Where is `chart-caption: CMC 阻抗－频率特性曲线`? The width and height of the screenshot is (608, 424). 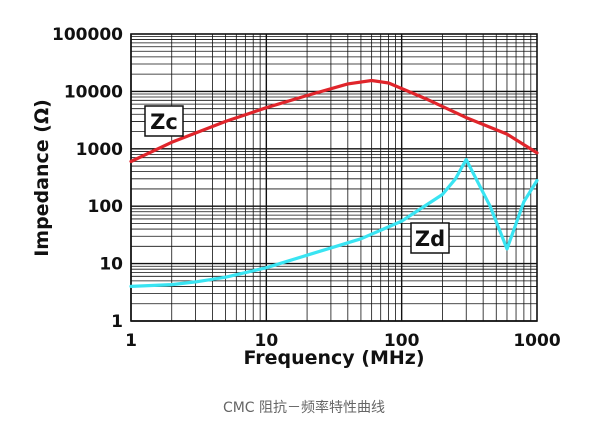 chart-caption: CMC 阻抗－频率特性曲线 is located at coordinates (304, 408).